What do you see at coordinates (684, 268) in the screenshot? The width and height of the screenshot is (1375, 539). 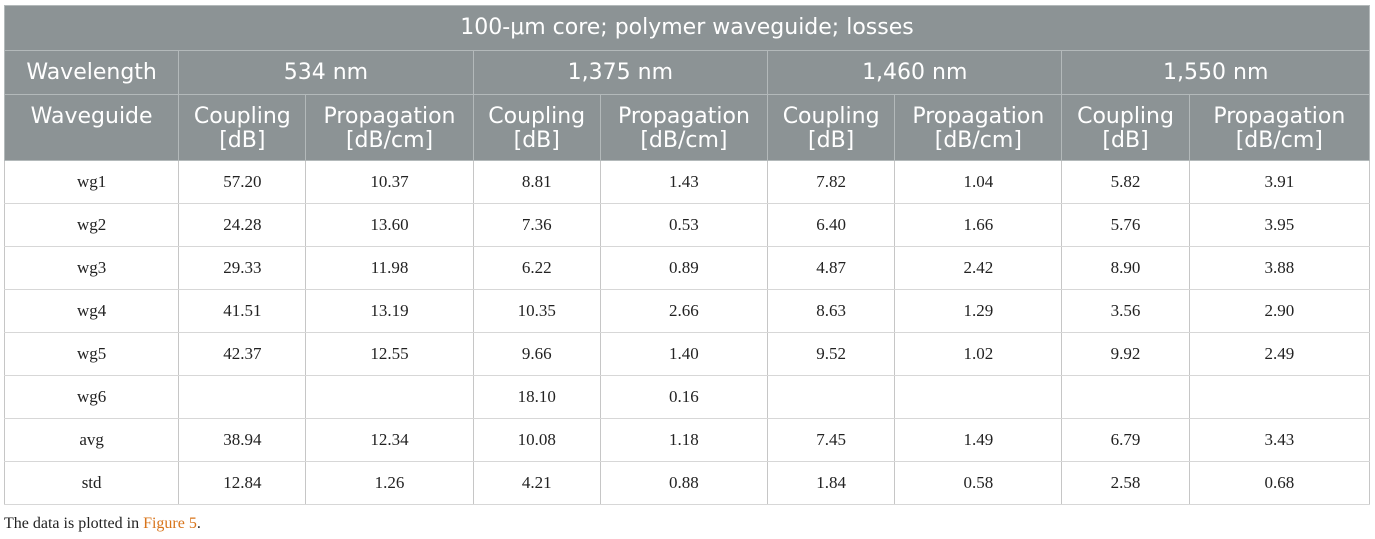 I see `table-cell: 0.89` at bounding box center [684, 268].